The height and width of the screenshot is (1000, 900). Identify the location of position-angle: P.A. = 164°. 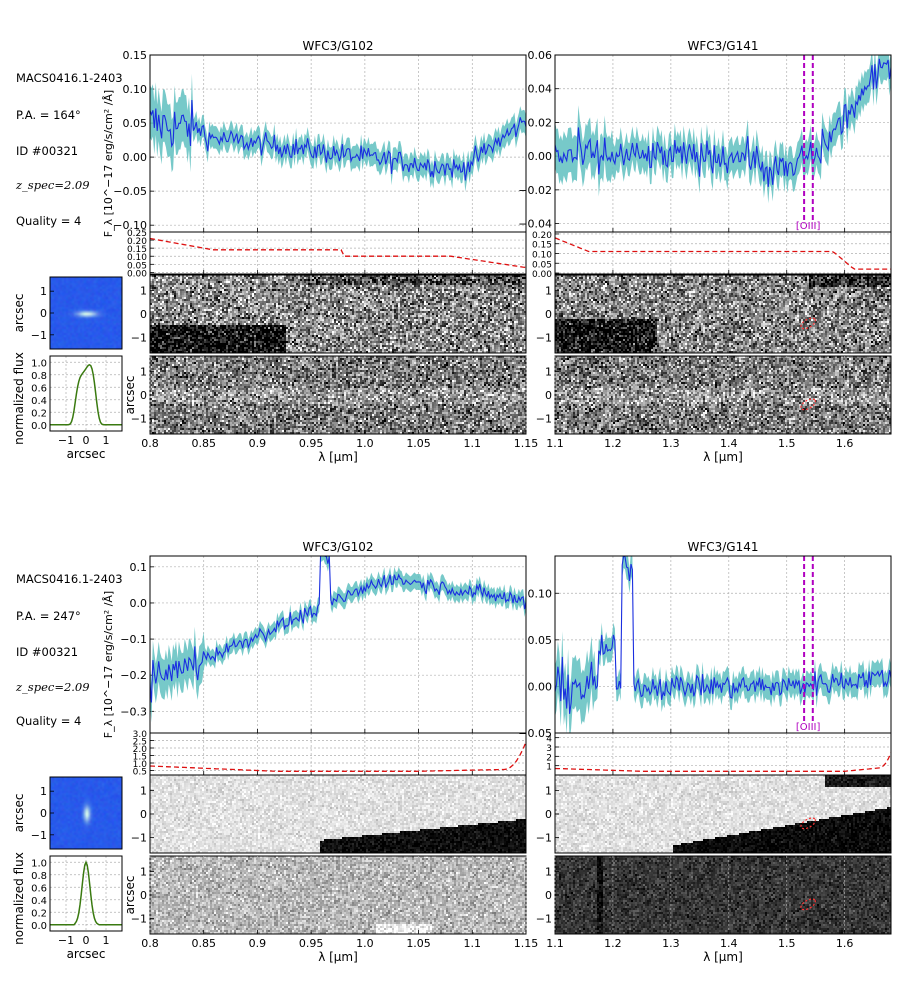
(48, 115).